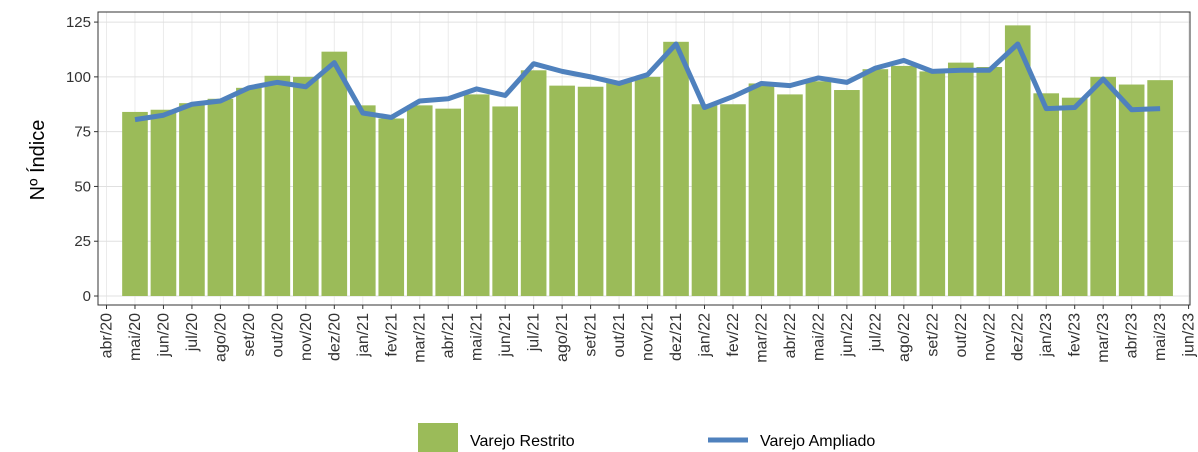  What do you see at coordinates (932, 335) in the screenshot?
I see `x-tick-label: set/22` at bounding box center [932, 335].